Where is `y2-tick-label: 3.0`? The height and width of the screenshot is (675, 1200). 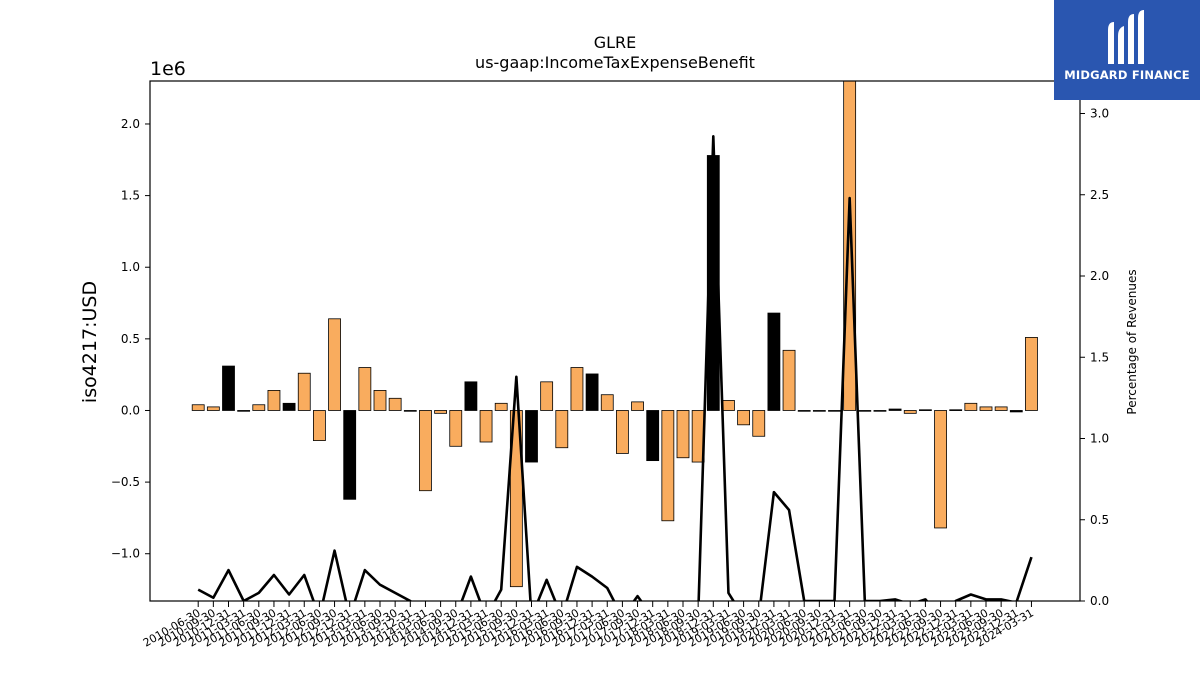
y2-tick-label: 3.0 is located at coordinates (1099, 114).